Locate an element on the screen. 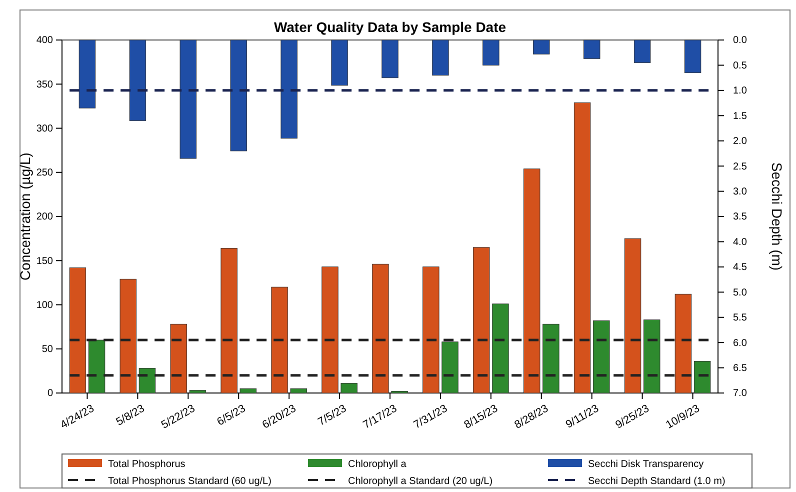 The image size is (796, 492). legend-label: Secchi Depth Standard (1.0 m) is located at coordinates (657, 481).